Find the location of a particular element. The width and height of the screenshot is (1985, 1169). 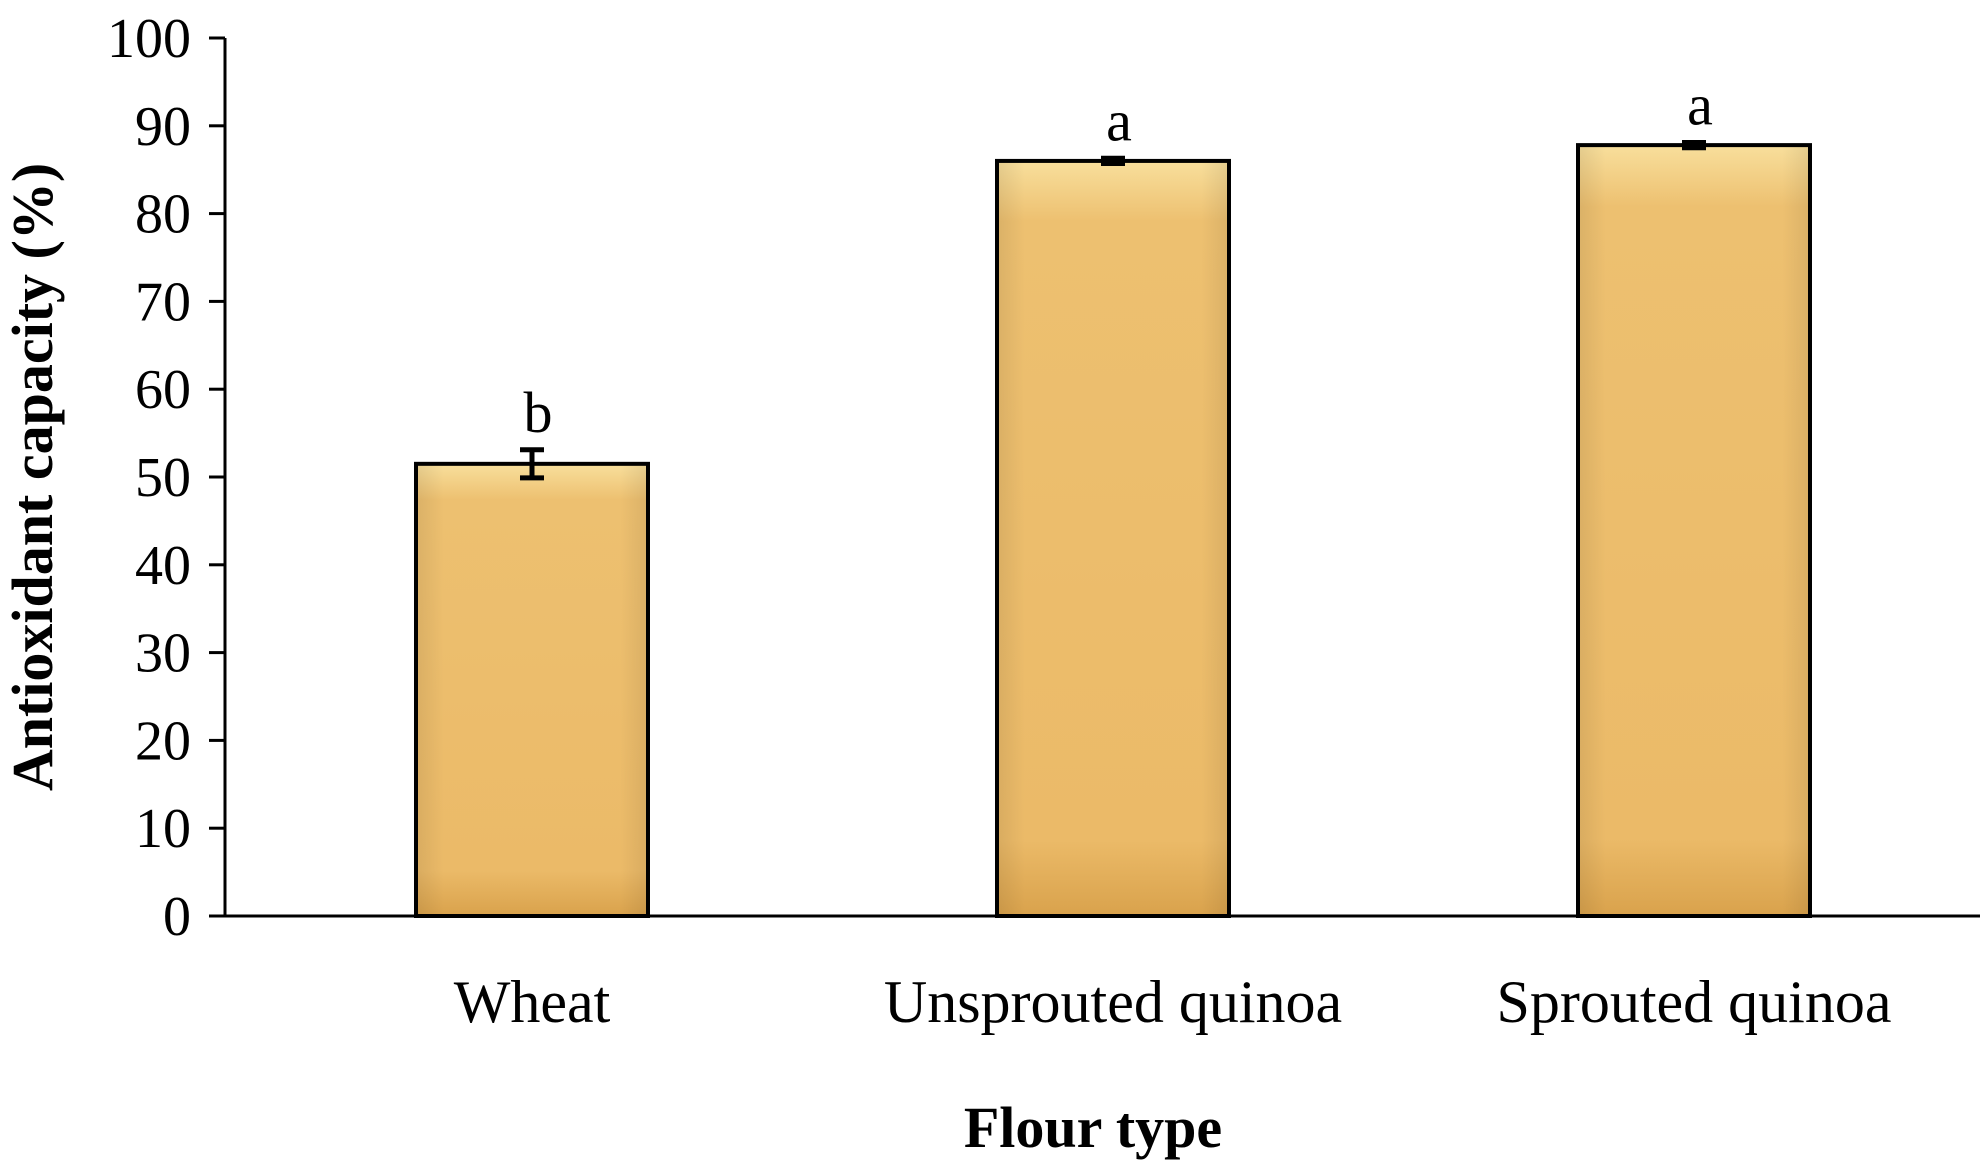

y-axis-ticks: 0 10 20 30 40 50 60 70 80 90 100 is located at coordinates (166, 478).